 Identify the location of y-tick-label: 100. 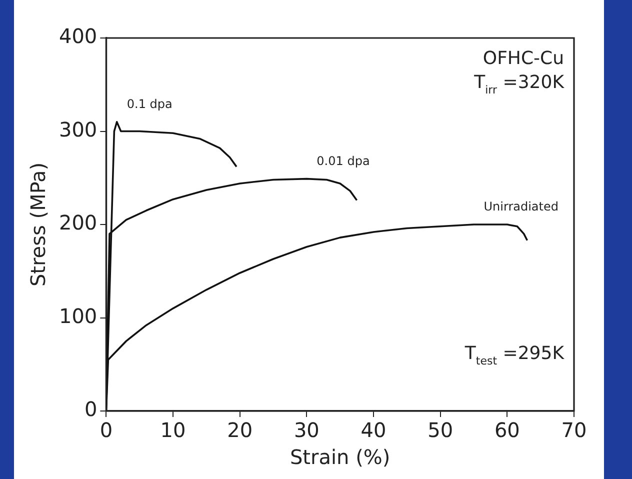
(78, 316).